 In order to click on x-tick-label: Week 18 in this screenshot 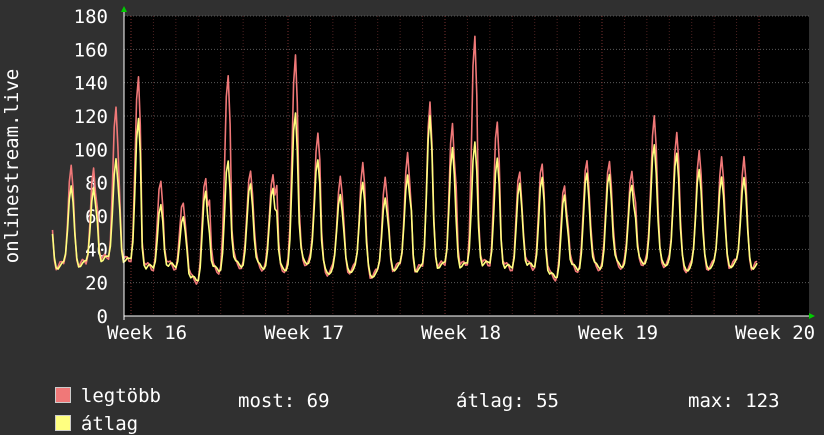, I will do `click(461, 333)`.